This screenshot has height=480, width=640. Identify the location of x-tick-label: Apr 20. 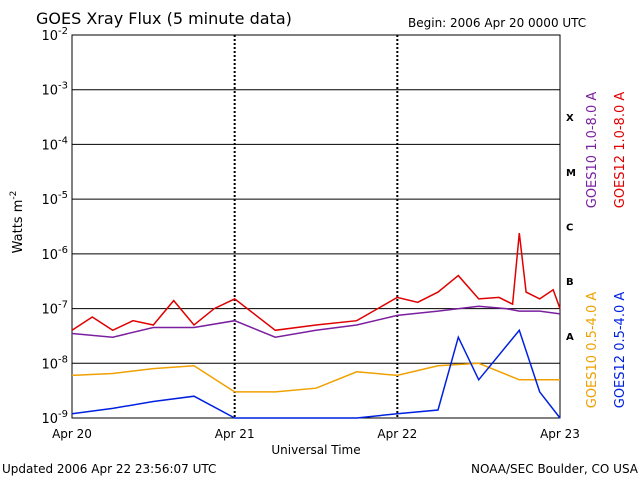
(72, 434).